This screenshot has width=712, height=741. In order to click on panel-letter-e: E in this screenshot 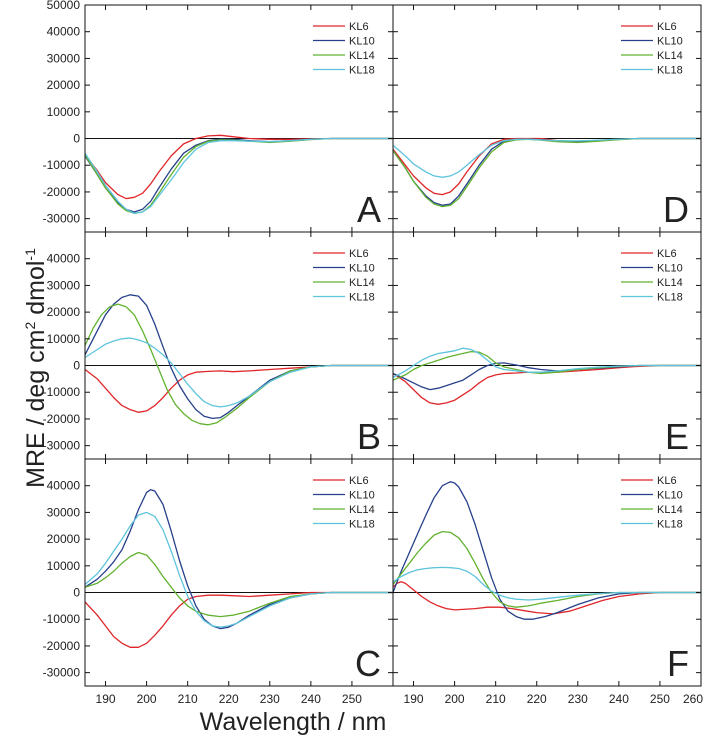, I will do `click(677, 436)`.